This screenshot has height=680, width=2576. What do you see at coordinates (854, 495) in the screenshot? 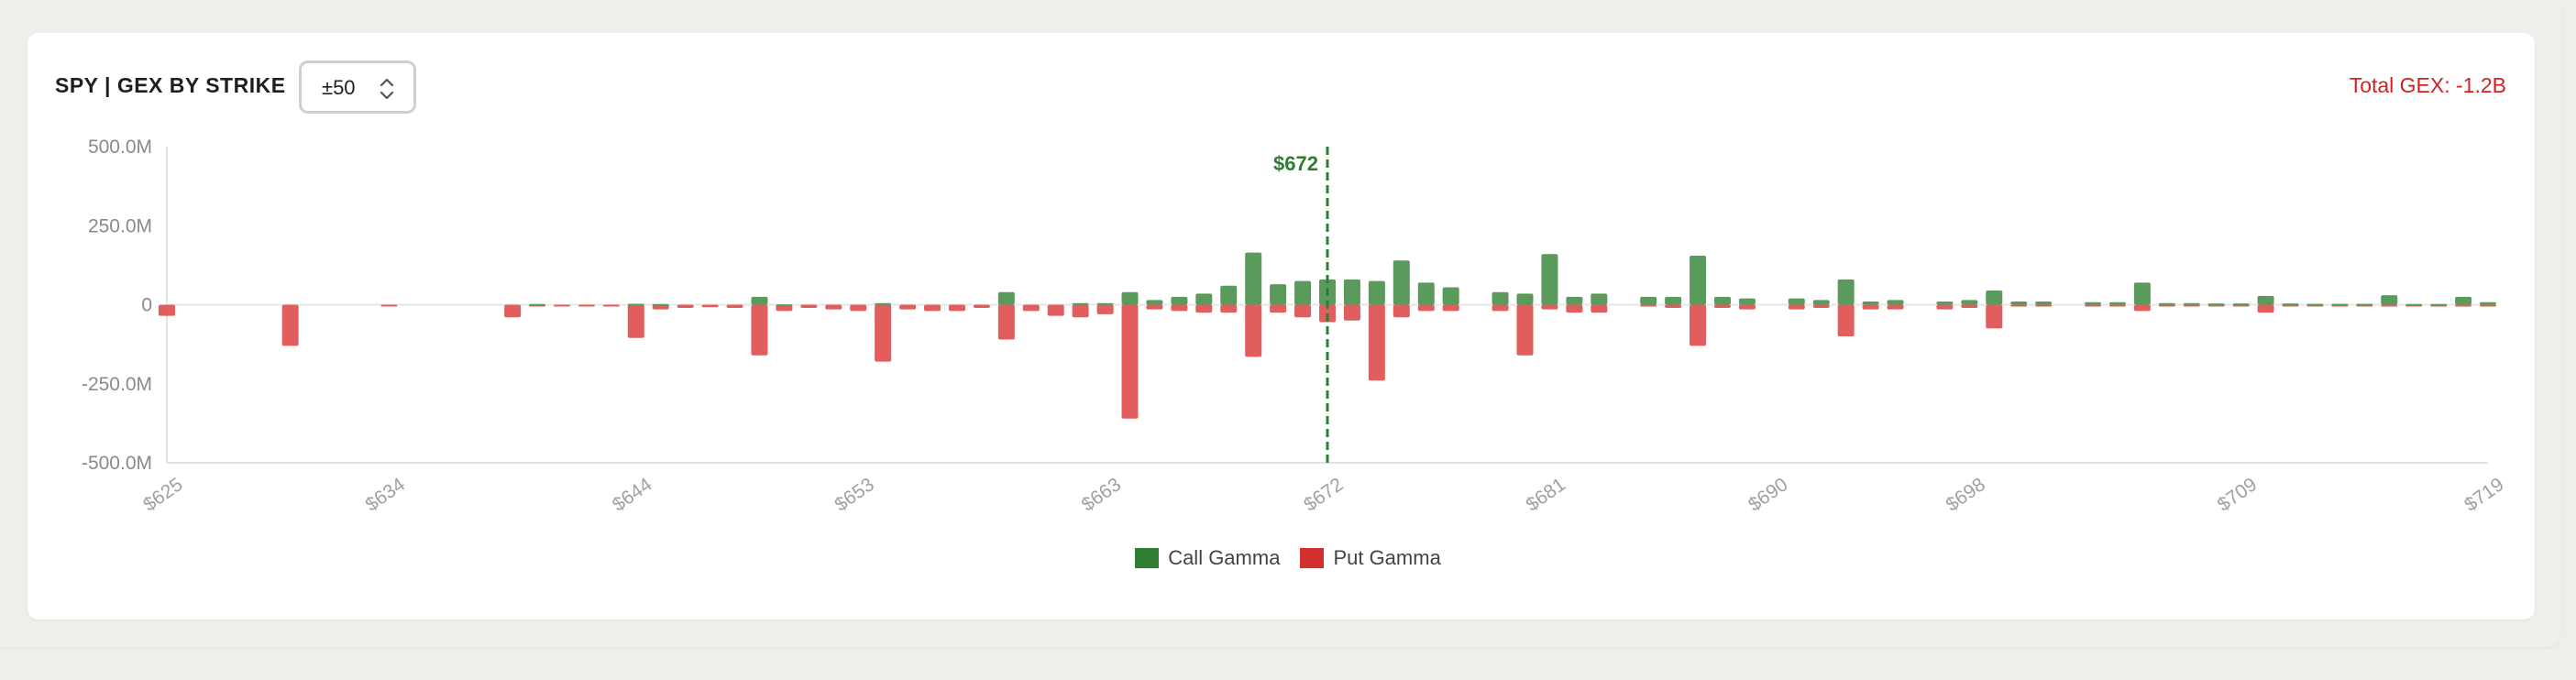
I see `x-tick-label: $653` at bounding box center [854, 495].